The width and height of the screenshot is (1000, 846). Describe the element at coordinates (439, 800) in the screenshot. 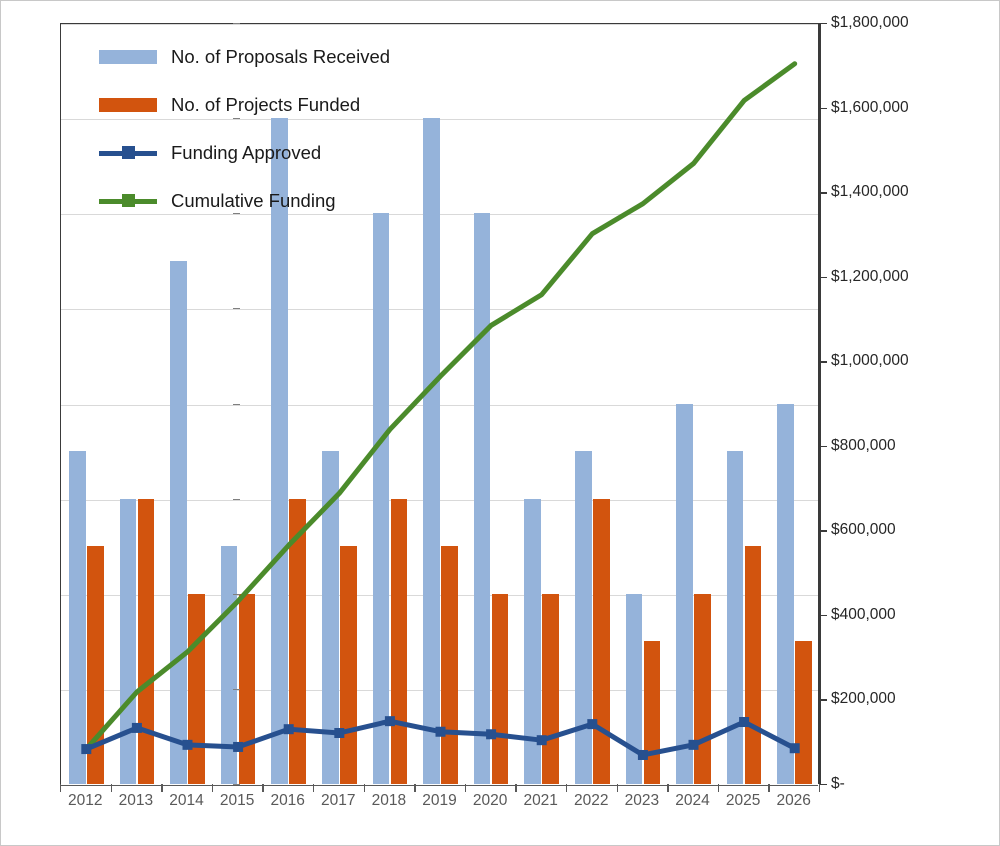

I see `x-axis-tick-label: 2019` at that location.